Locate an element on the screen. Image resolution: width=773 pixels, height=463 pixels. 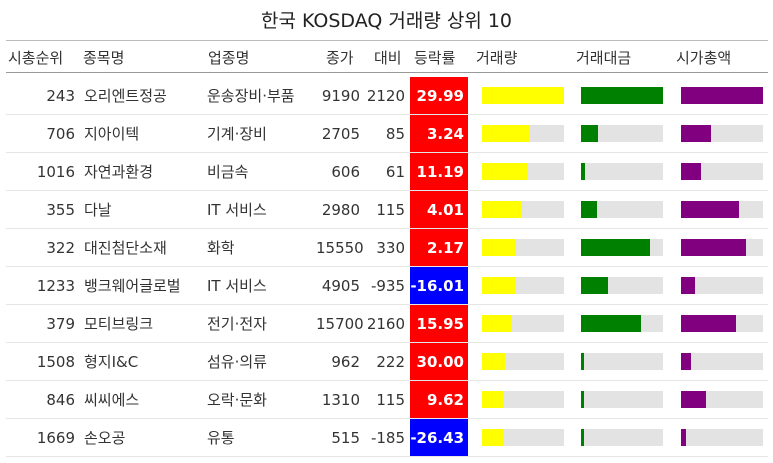
col-header-sector: 업종명 is located at coordinates (229, 58).